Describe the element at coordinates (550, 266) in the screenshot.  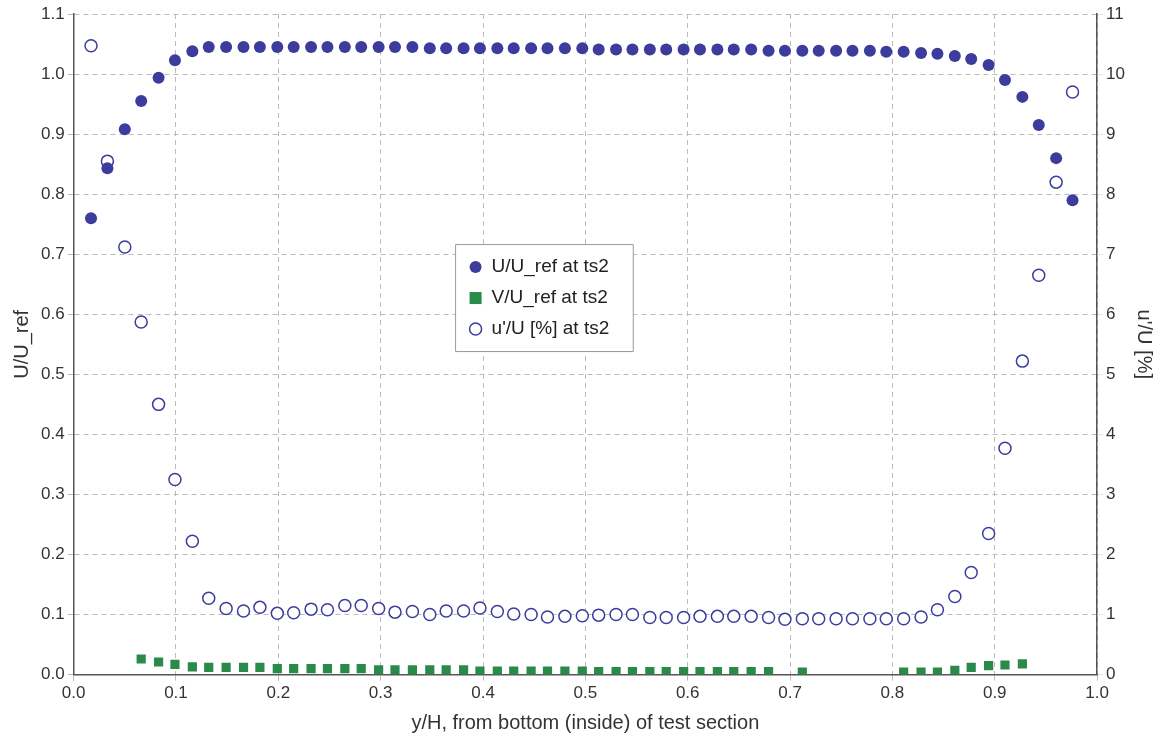
I see `legend-label: U/U_ref at ts2` at that location.